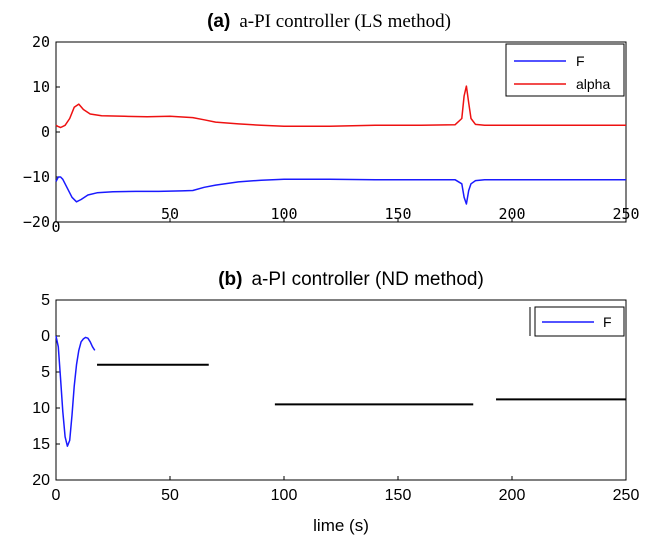 The height and width of the screenshot is (540, 658). I want to click on chart-b-y-tick-label: 15, so click(41, 444).